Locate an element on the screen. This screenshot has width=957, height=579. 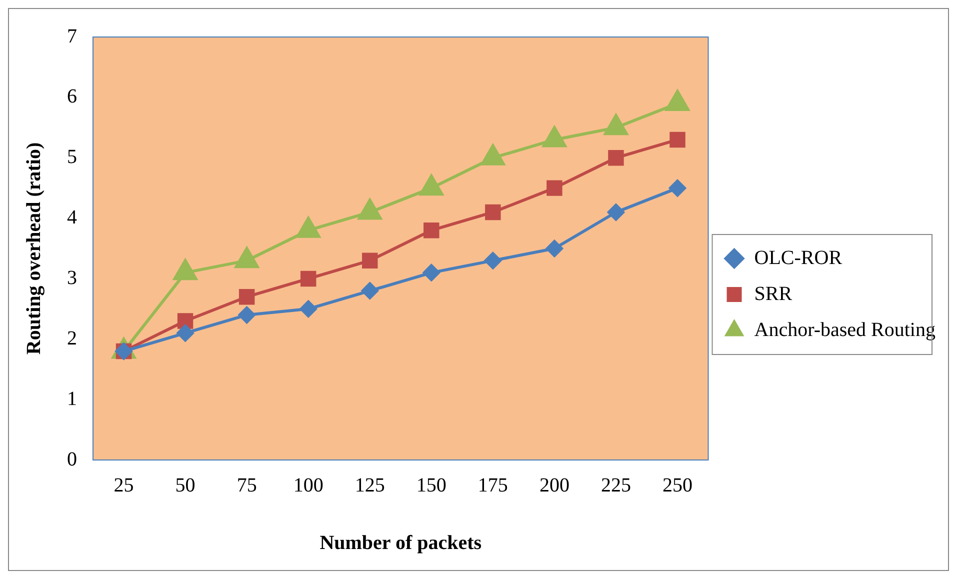
x-tick-label: 75 is located at coordinates (246, 485).